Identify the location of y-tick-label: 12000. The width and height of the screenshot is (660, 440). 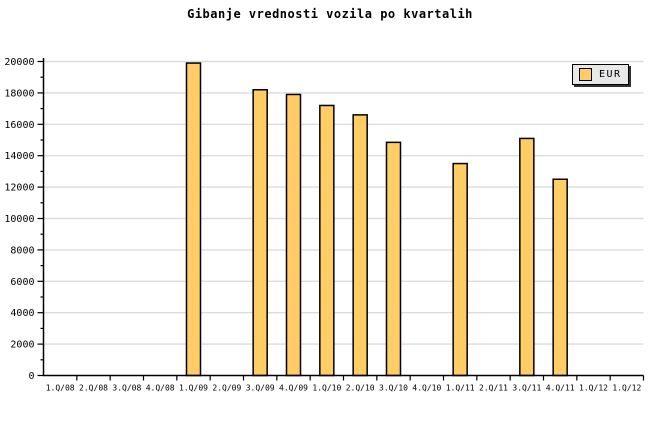
(19, 188).